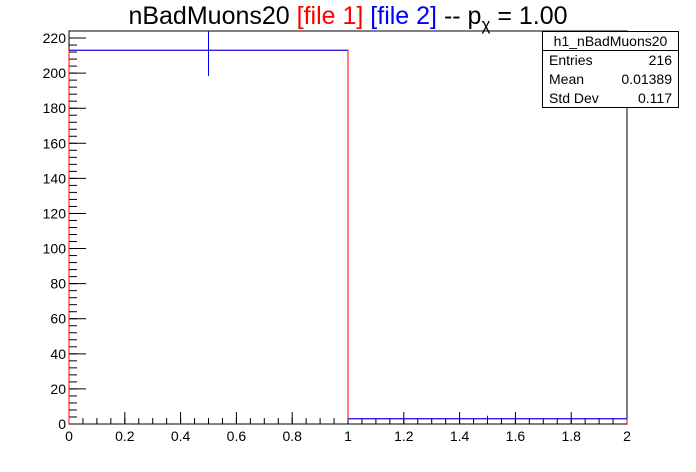  Describe the element at coordinates (460, 436) in the screenshot. I see `x-tick-label: 1.4` at that location.